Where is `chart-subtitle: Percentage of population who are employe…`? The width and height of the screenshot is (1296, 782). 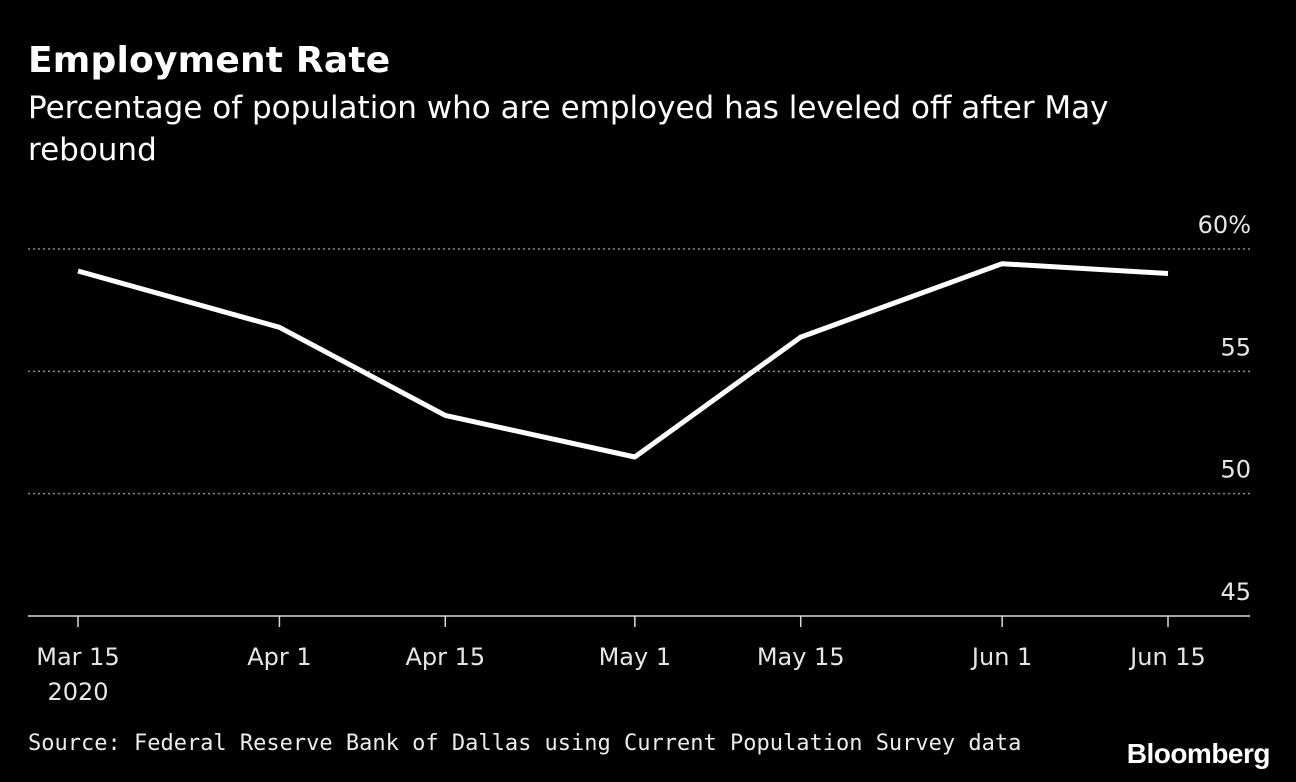
chart-subtitle: Percentage of population who are employe… is located at coordinates (568, 129).